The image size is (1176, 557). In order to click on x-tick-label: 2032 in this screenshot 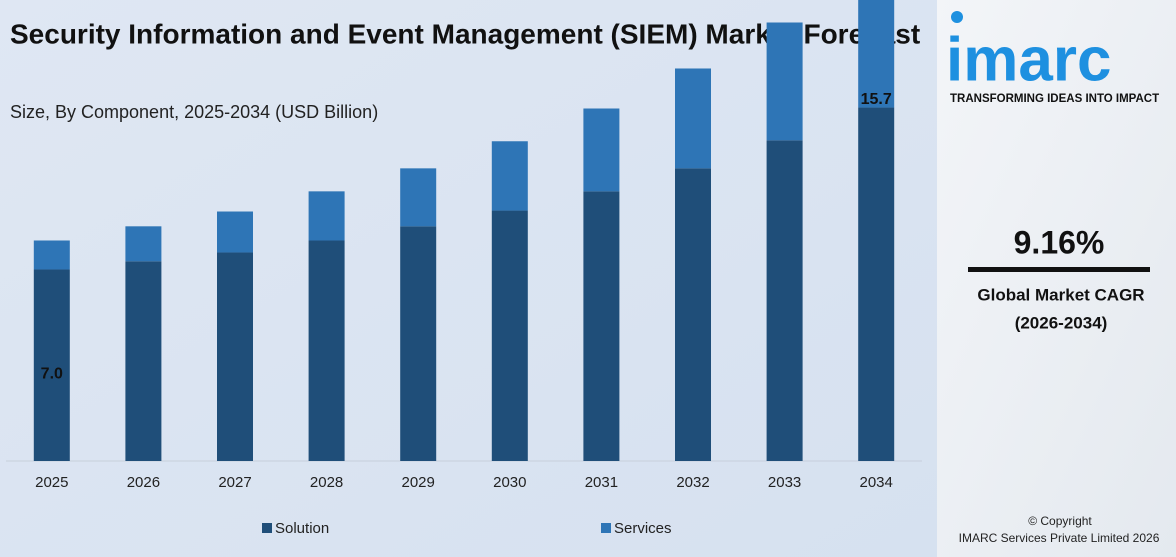, I will do `click(692, 482)`.